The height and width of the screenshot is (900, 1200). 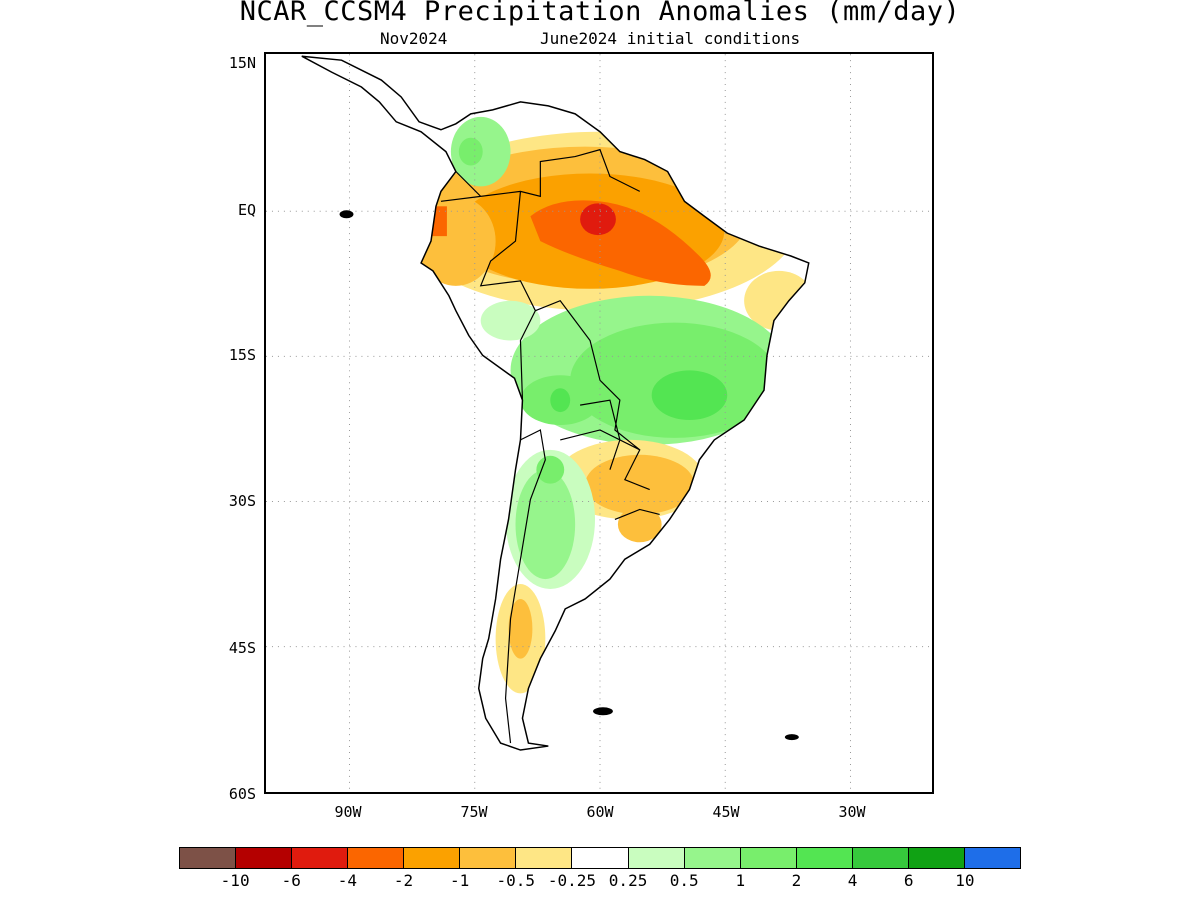 I want to click on color-scale-tick-label: 1, so click(x=740, y=880).